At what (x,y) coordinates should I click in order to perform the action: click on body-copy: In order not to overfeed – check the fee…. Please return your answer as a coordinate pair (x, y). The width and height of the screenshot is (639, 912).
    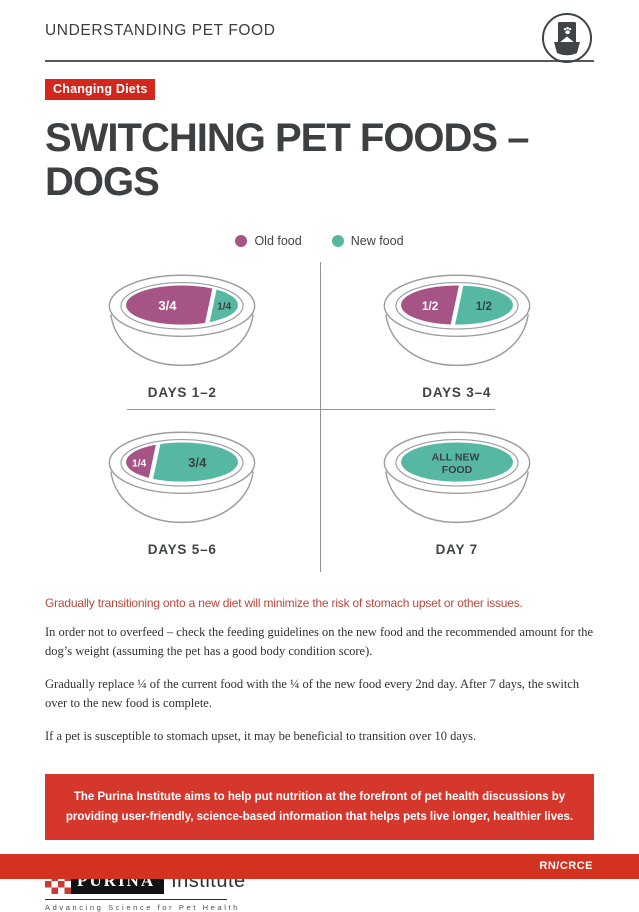
    Looking at the image, I should click on (319, 684).